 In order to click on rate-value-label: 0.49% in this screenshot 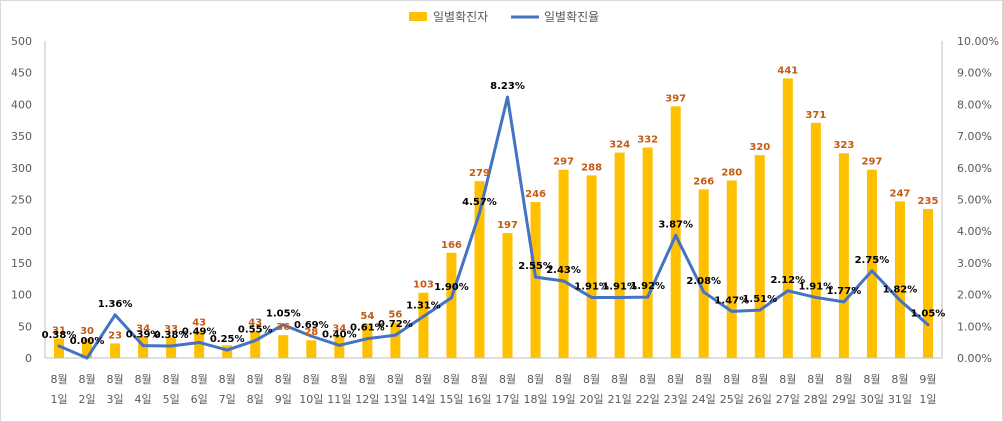, I will do `click(199, 331)`.